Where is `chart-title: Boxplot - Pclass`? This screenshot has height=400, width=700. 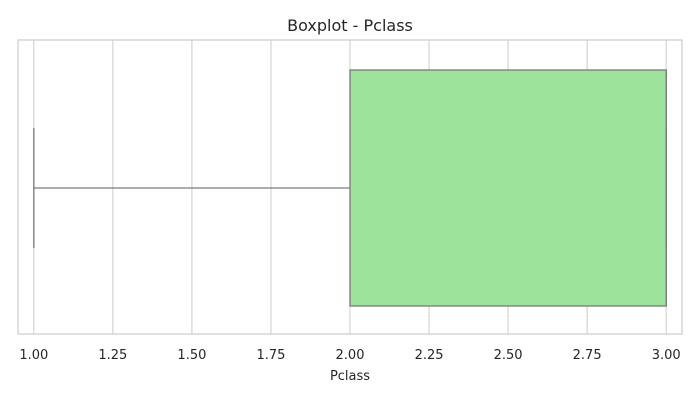 chart-title: Boxplot - Pclass is located at coordinates (350, 25).